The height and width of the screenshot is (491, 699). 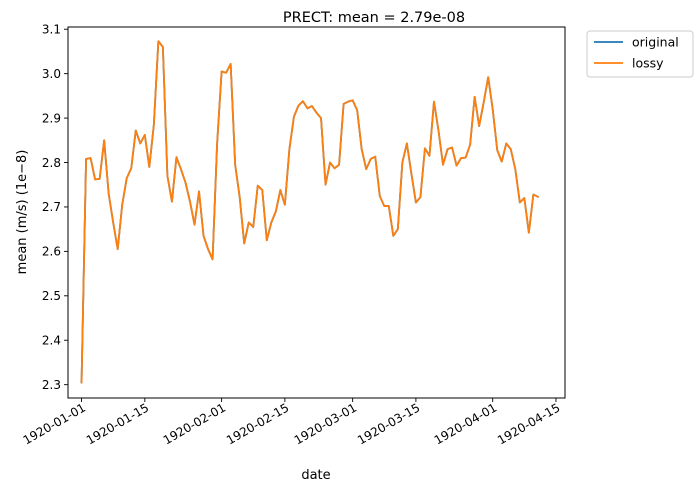 What do you see at coordinates (51, 74) in the screenshot?
I see `y-tick-label: 3.0` at bounding box center [51, 74].